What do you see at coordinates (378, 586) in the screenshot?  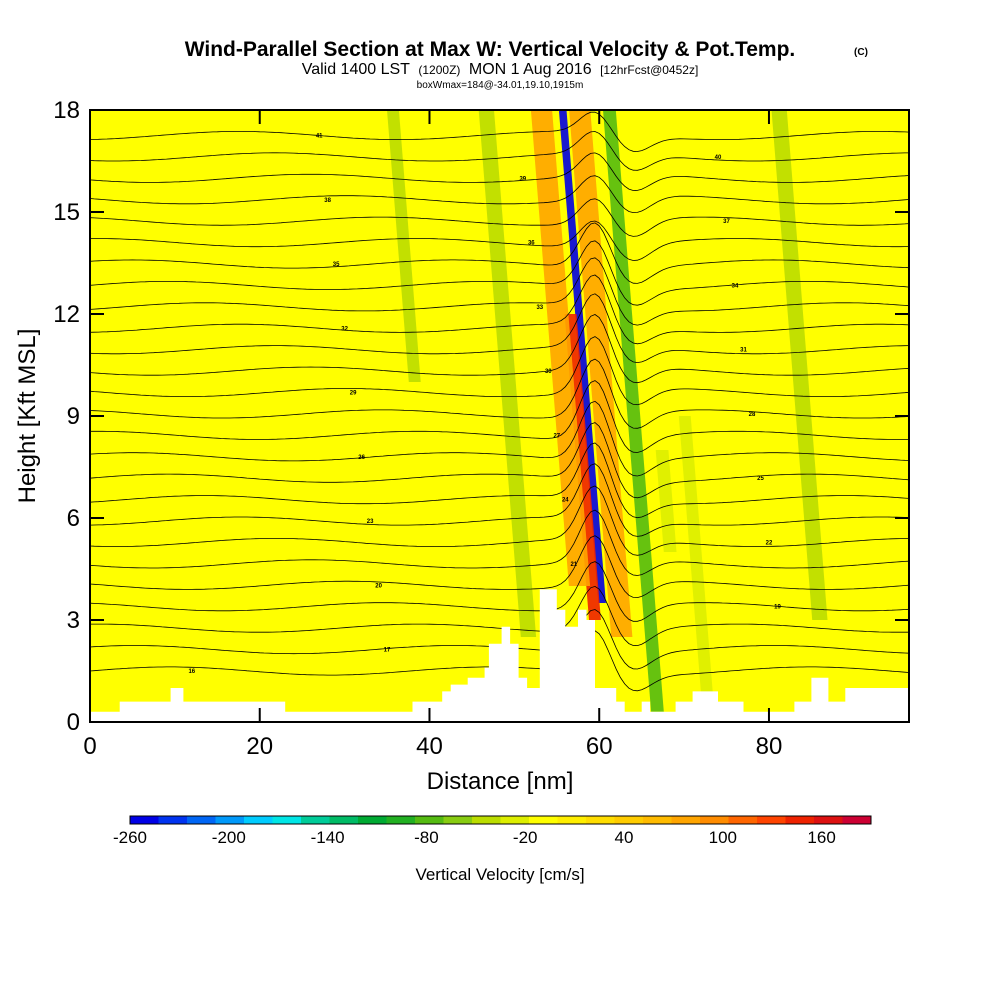 I see `theta-label: 20` at bounding box center [378, 586].